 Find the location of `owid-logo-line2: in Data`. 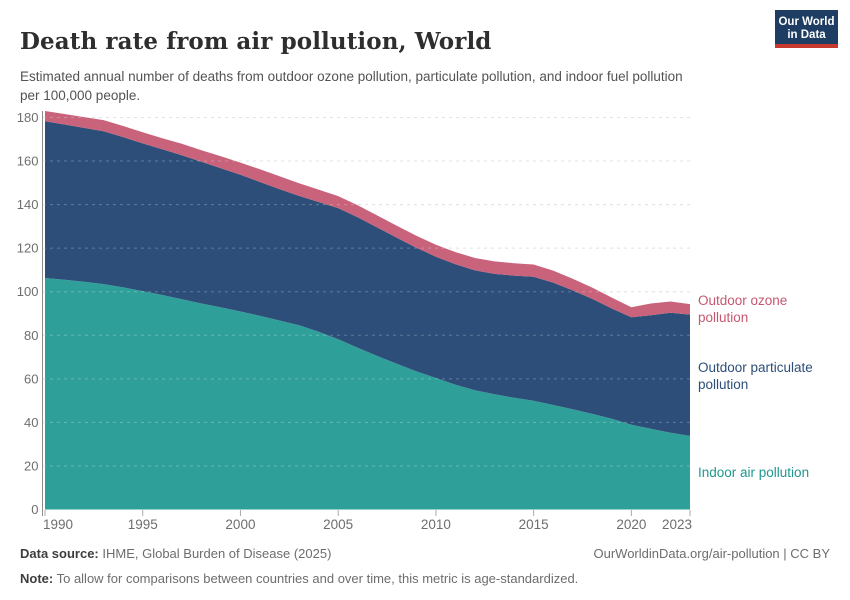

owid-logo-line2: in Data is located at coordinates (806, 35).